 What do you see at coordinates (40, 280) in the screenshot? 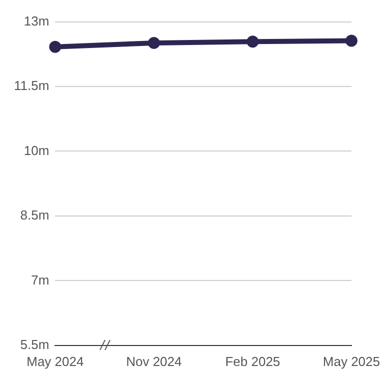
I see `y-tick-label: 7m` at bounding box center [40, 280].